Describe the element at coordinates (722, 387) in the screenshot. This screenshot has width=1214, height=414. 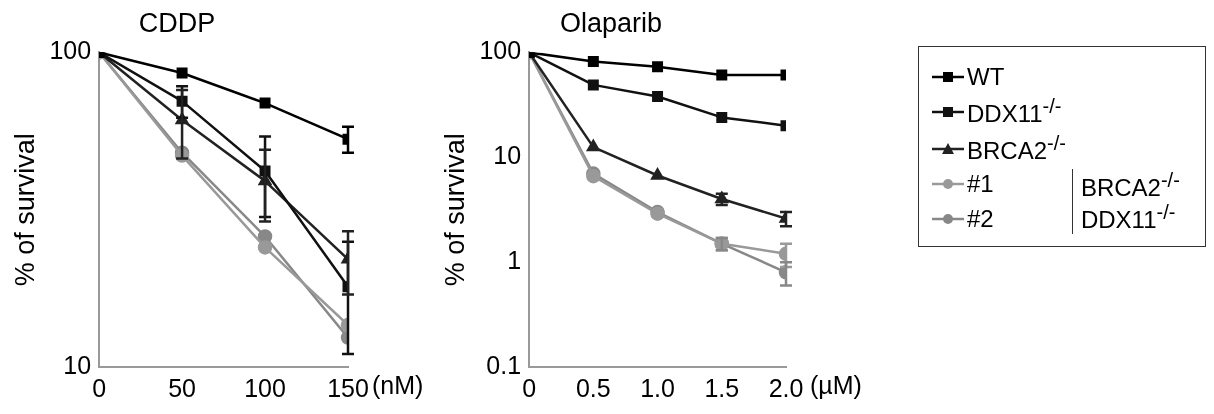
I see `x-tick-label: 1.5` at that location.